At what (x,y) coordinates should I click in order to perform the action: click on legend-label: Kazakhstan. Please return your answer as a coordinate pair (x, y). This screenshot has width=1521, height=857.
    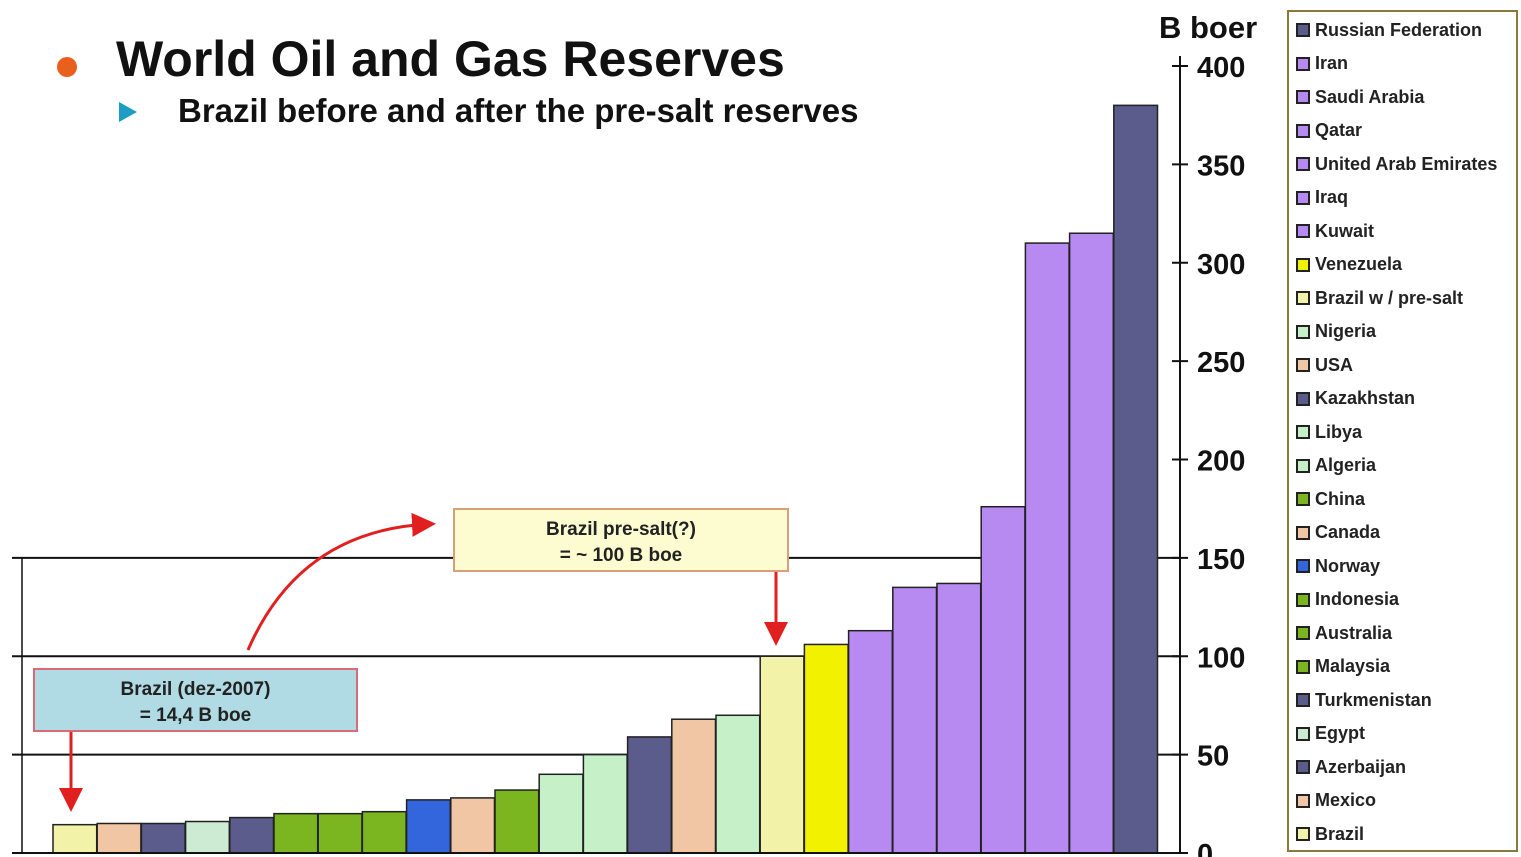
    Looking at the image, I should click on (1365, 398).